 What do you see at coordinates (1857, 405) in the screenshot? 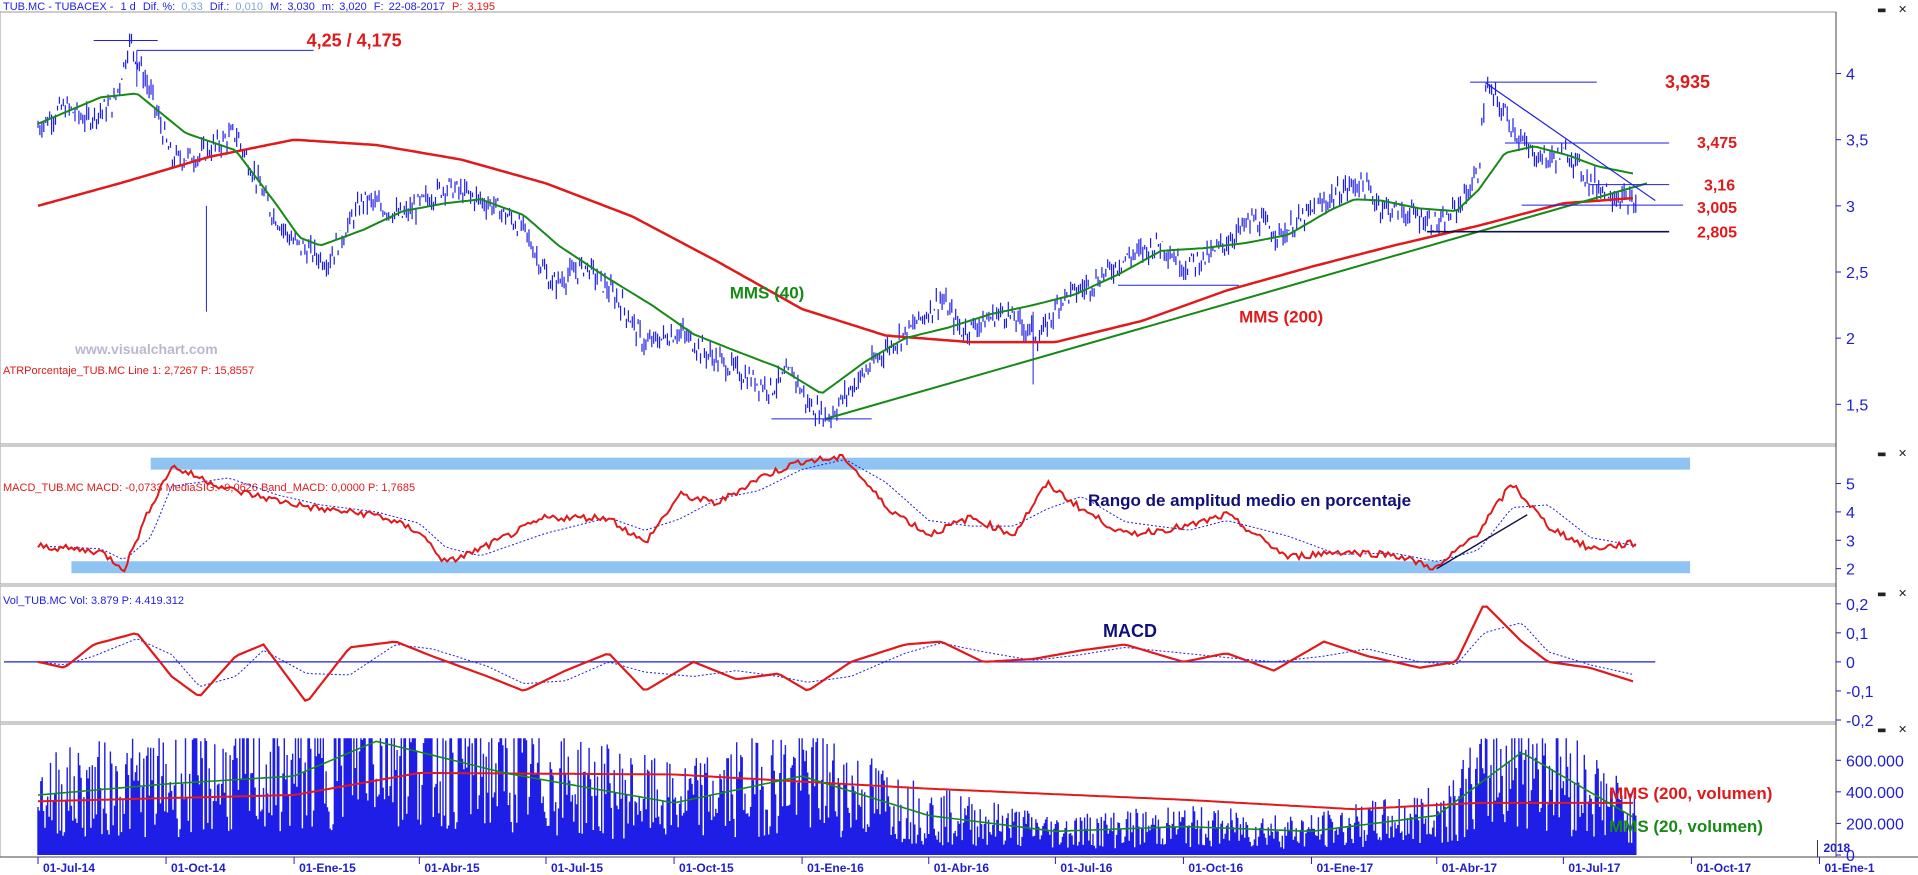
I see `y-tick-label: 1,5` at bounding box center [1857, 405].